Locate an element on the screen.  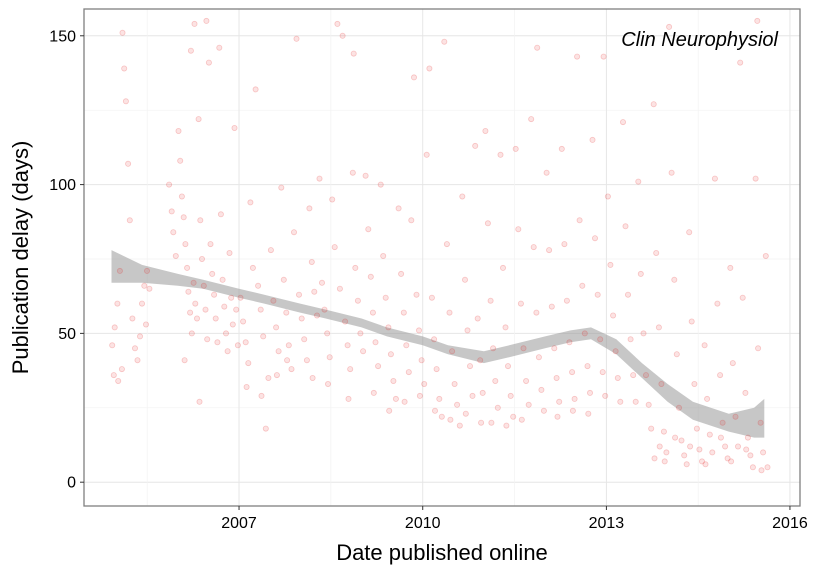
y-axis: 0 50 100 150 is located at coordinates (66, 260).